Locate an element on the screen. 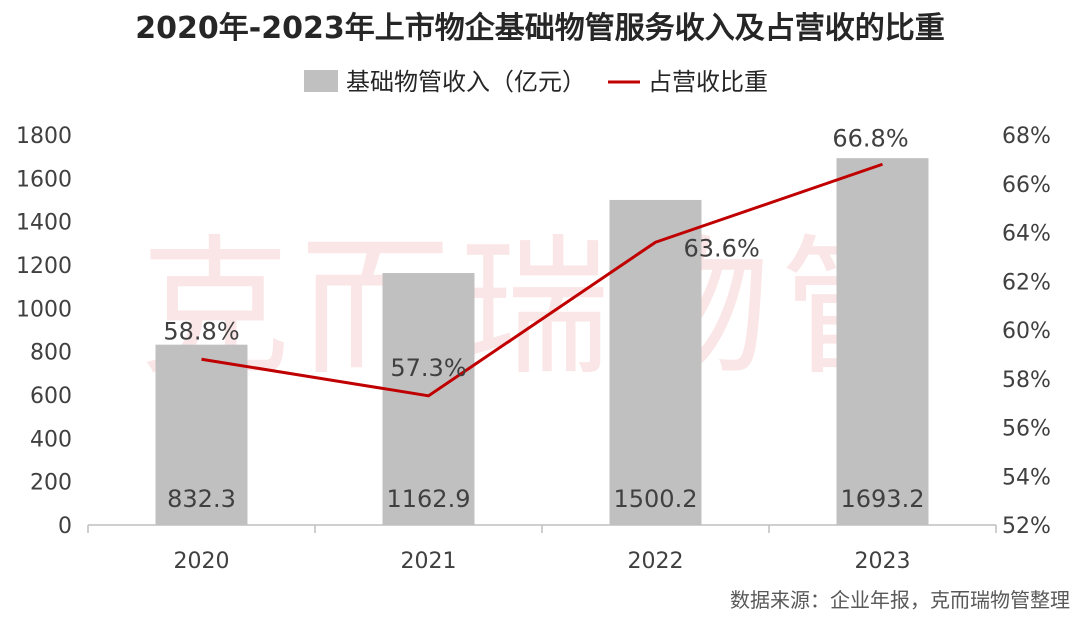 Image resolution: width=1080 pixels, height=619 pixels. source-note: 数据来源：企业年报，克而瑞物管整理 is located at coordinates (900, 600).